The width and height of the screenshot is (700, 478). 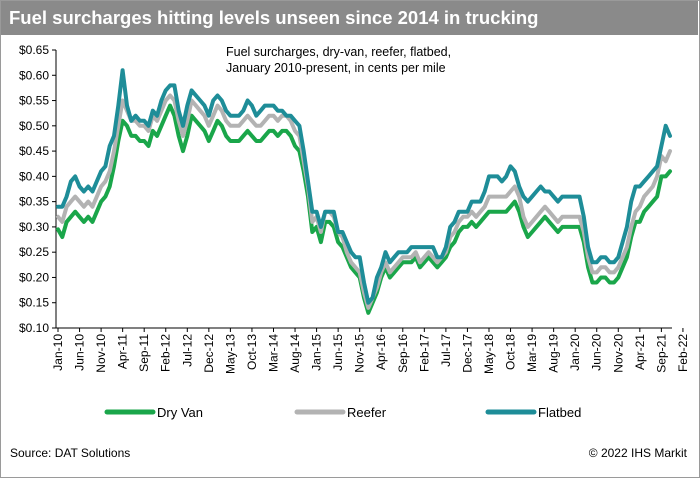 What do you see at coordinates (180, 412) in the screenshot?
I see `legend-label: Dry Van` at bounding box center [180, 412].